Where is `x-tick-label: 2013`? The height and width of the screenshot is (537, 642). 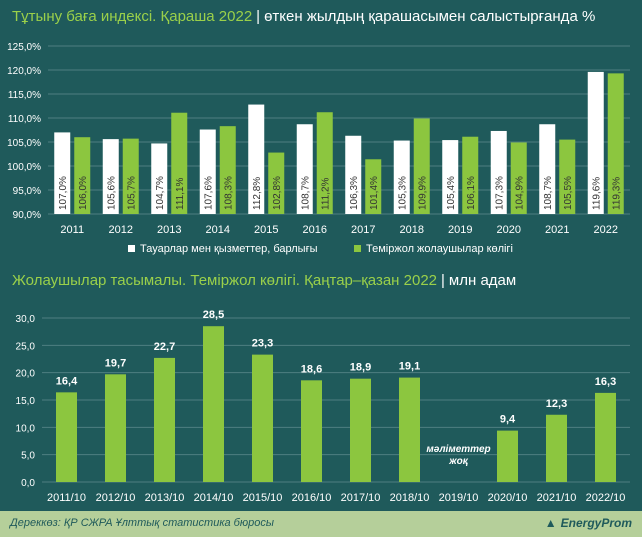
x-tick-label: 2013 is located at coordinates (169, 230).